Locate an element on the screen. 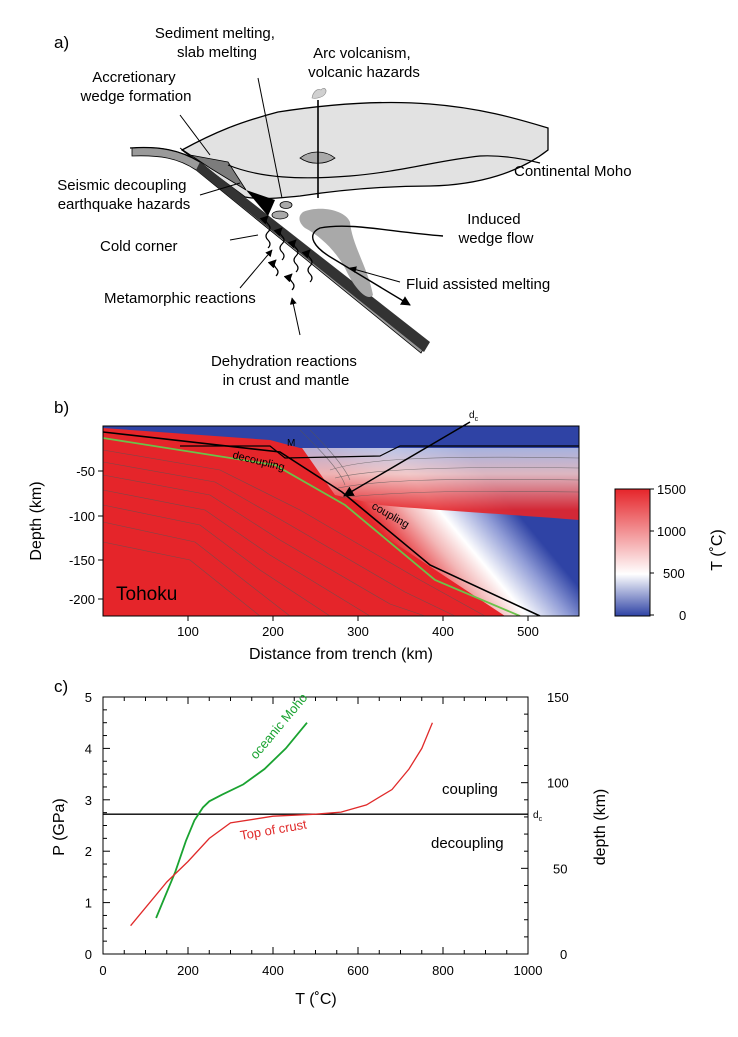 Image resolution: width=738 pixels, height=1037 pixels. decoupling-region-label: decoupling is located at coordinates (467, 843).